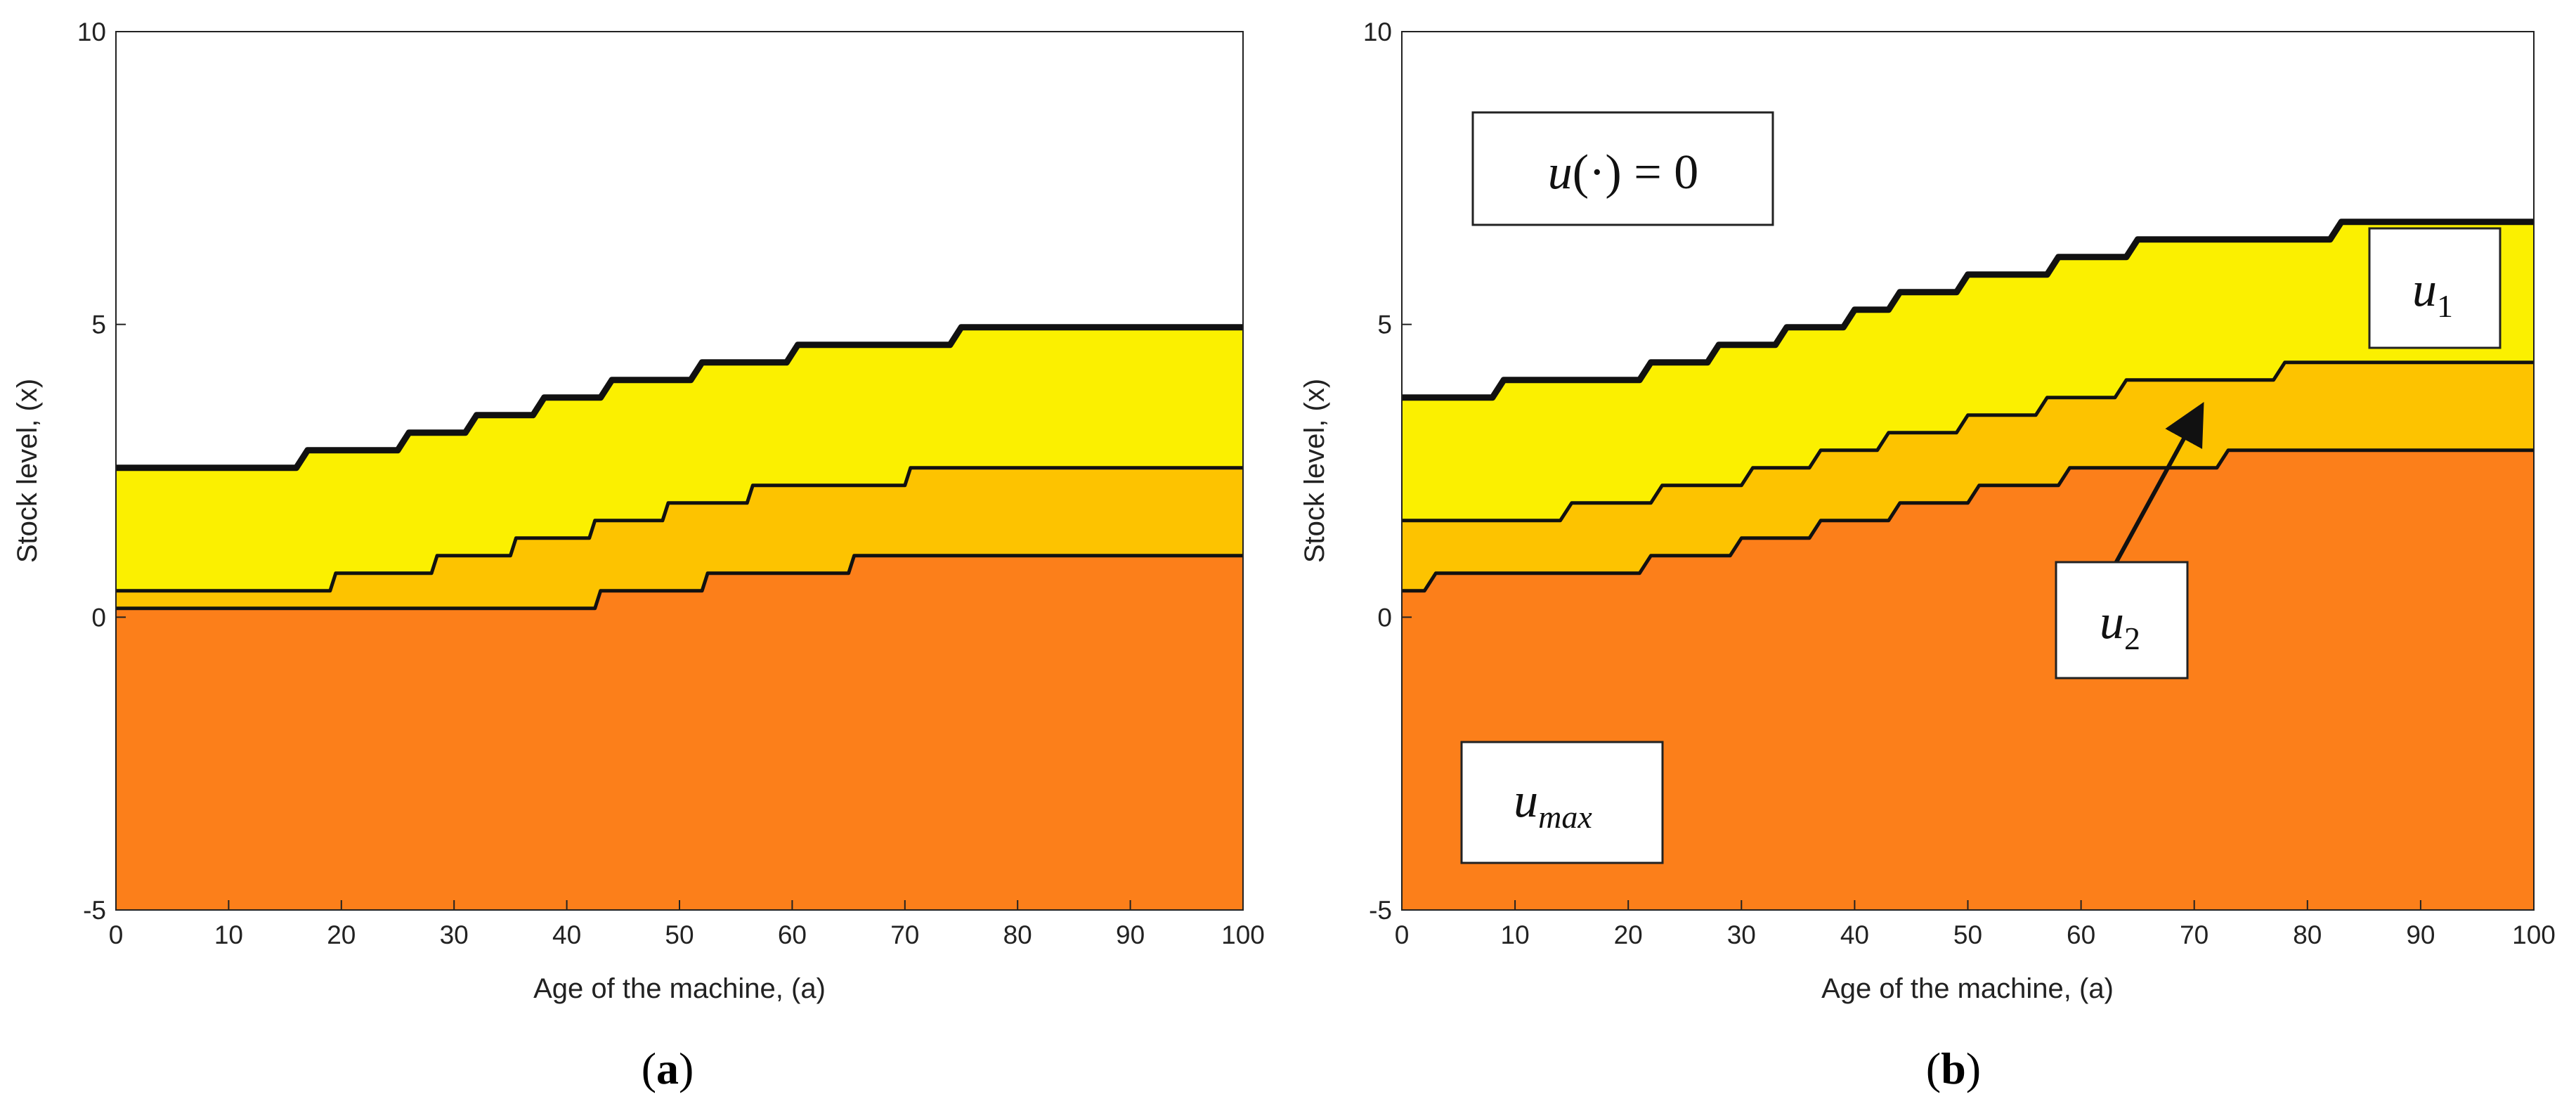  I want to click on panel-b-y-tick-label: 0, so click(1384, 617).